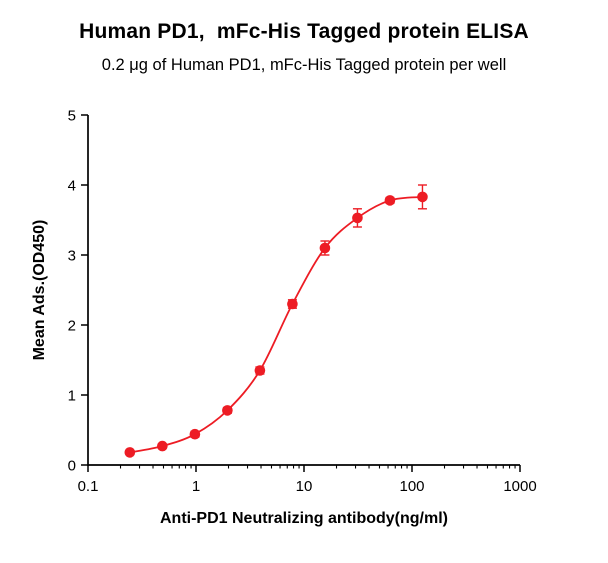 The width and height of the screenshot is (608, 563). Describe the element at coordinates (72, 116) in the screenshot. I see `y-tick-label: 5` at that location.